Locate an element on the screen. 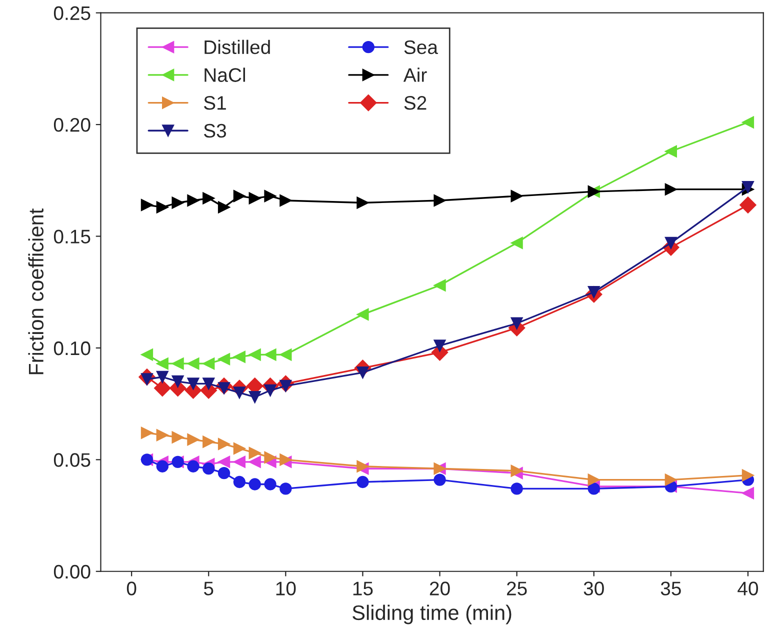 The width and height of the screenshot is (775, 642). legend-label: S2 is located at coordinates (415, 103).